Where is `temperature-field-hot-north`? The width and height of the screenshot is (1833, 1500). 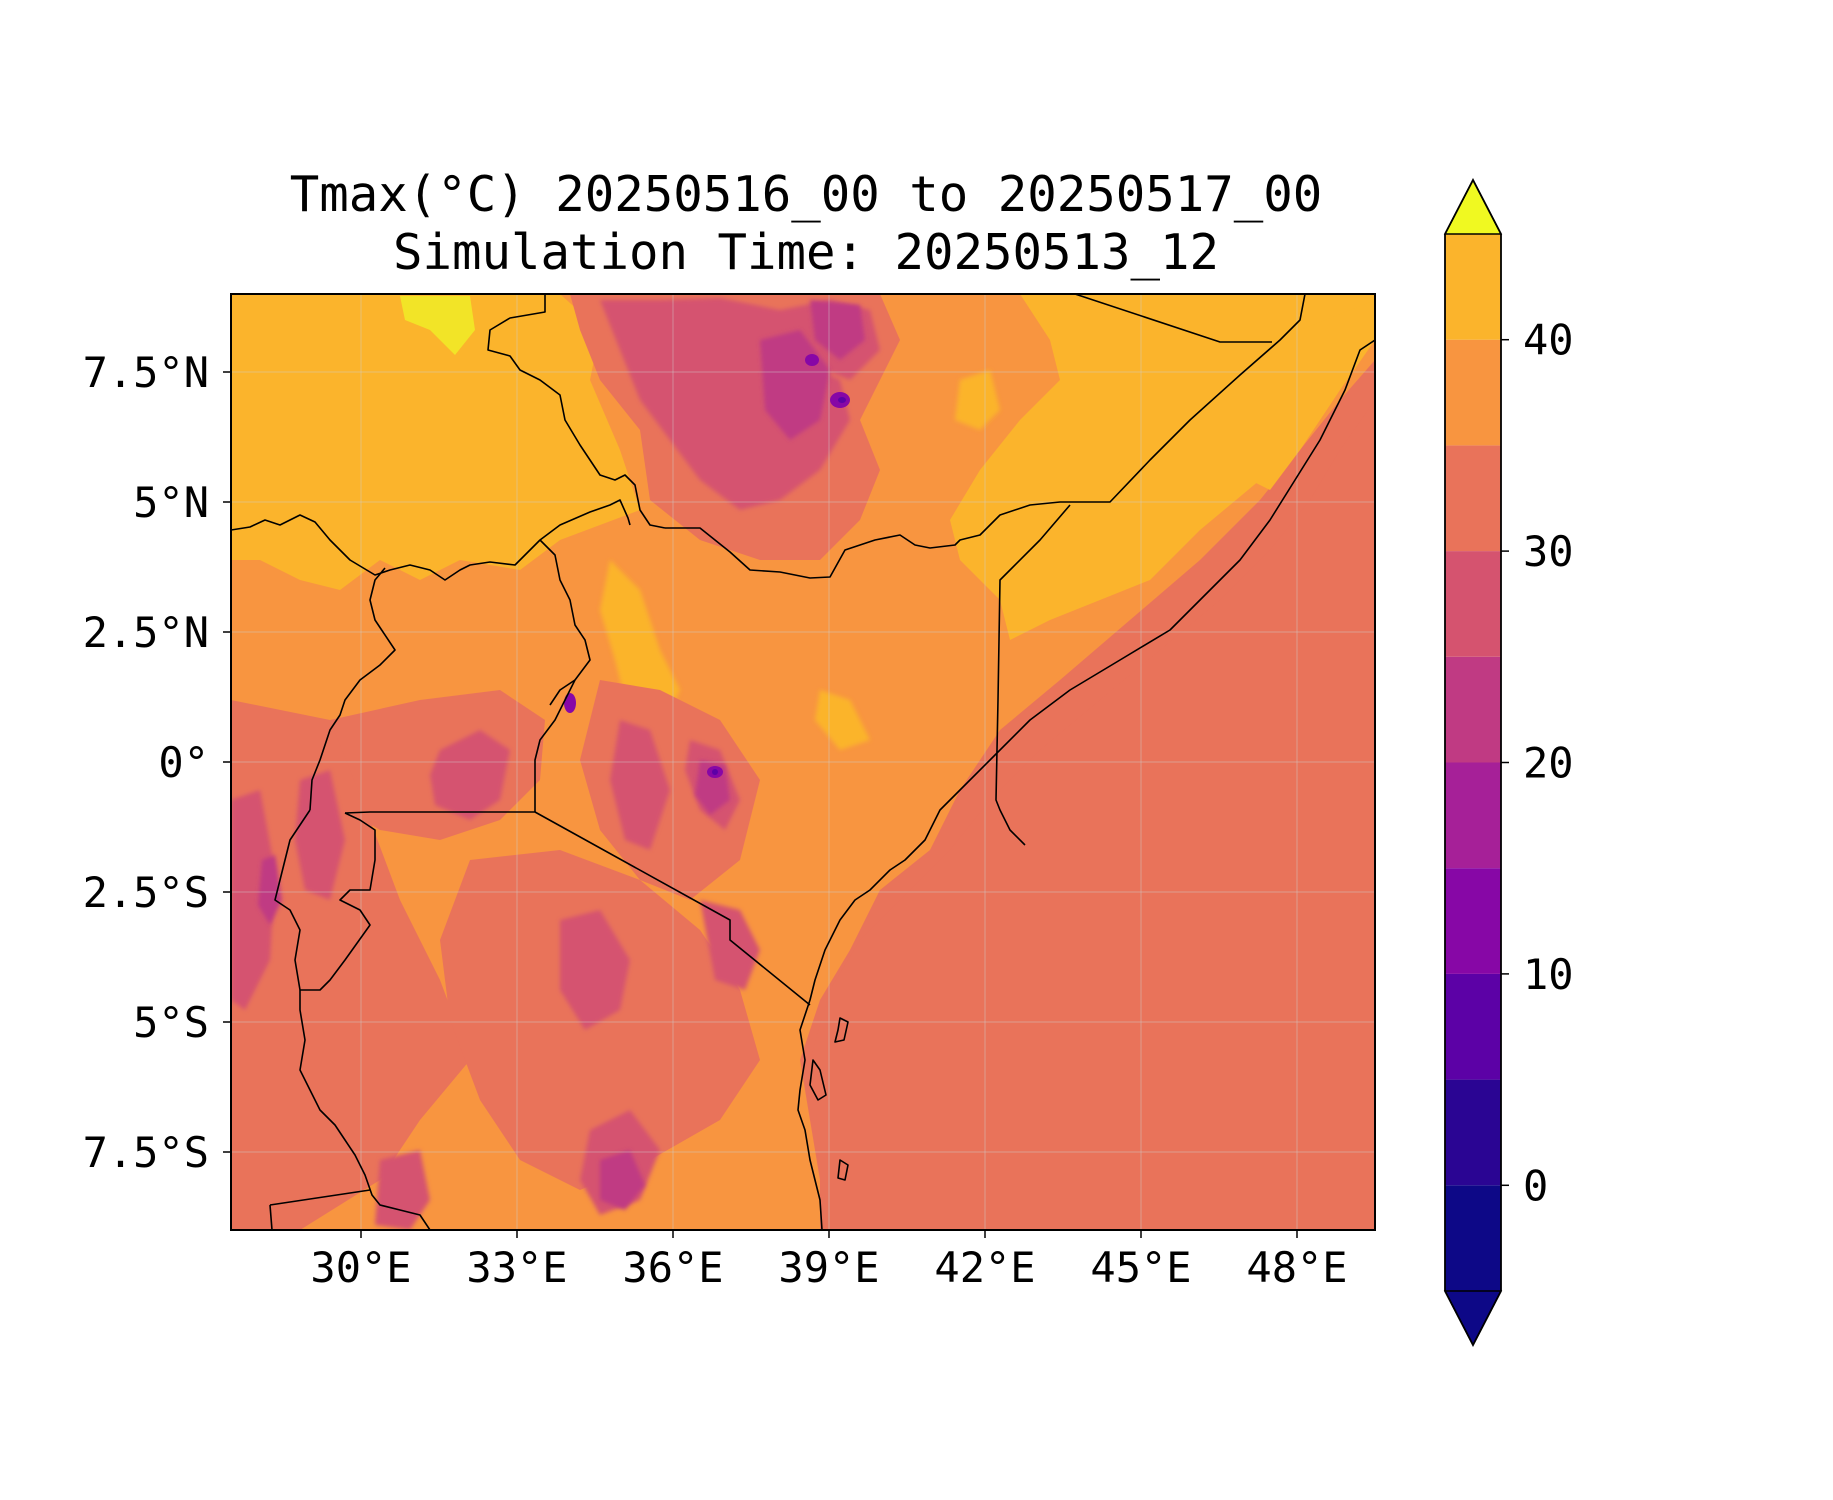
temperature-field-hot-north is located at coordinates (435, 442).